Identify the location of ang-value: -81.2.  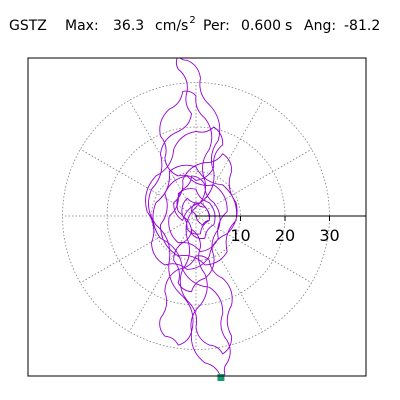
(362, 26).